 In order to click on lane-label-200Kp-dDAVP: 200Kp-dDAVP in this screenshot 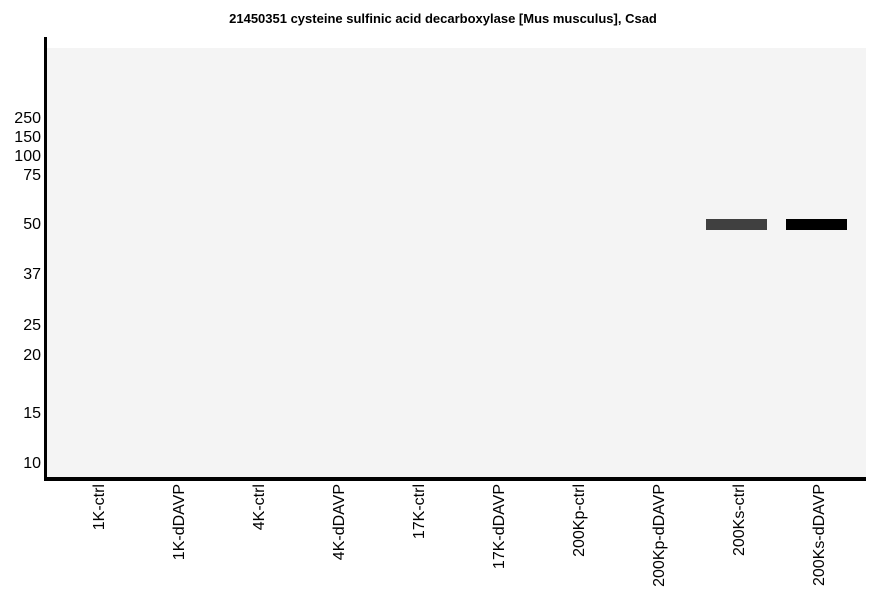, I will do `click(659, 535)`.